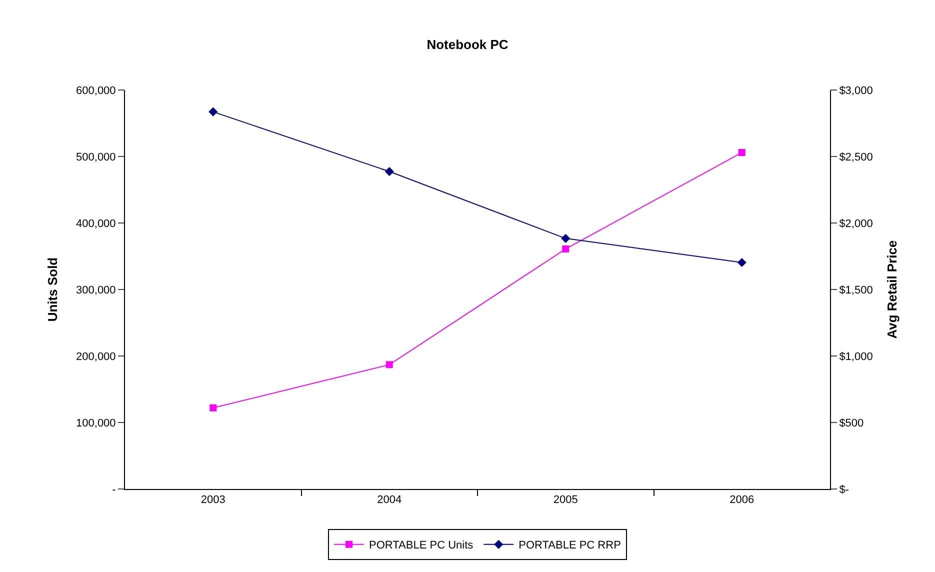  Describe the element at coordinates (96, 290) in the screenshot. I see `y-tick-label: 300,000` at that location.